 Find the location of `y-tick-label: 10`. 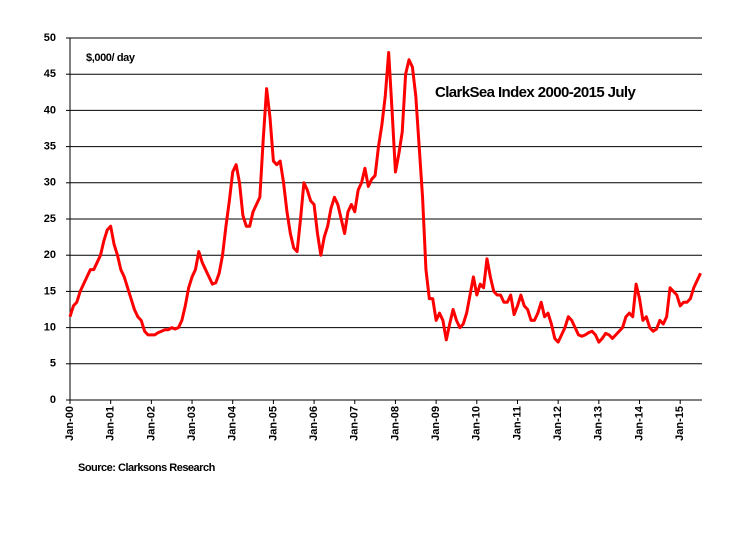

y-tick-label: 10 is located at coordinates (50, 328).